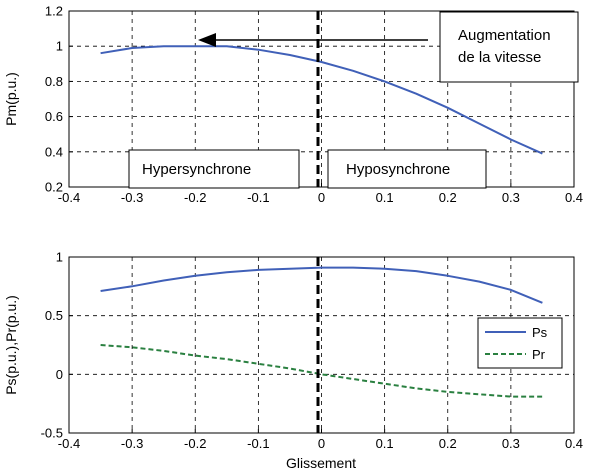 This screenshot has height=474, width=596. I want to click on bottom-x-axis-label: Glissement, so click(321, 463).